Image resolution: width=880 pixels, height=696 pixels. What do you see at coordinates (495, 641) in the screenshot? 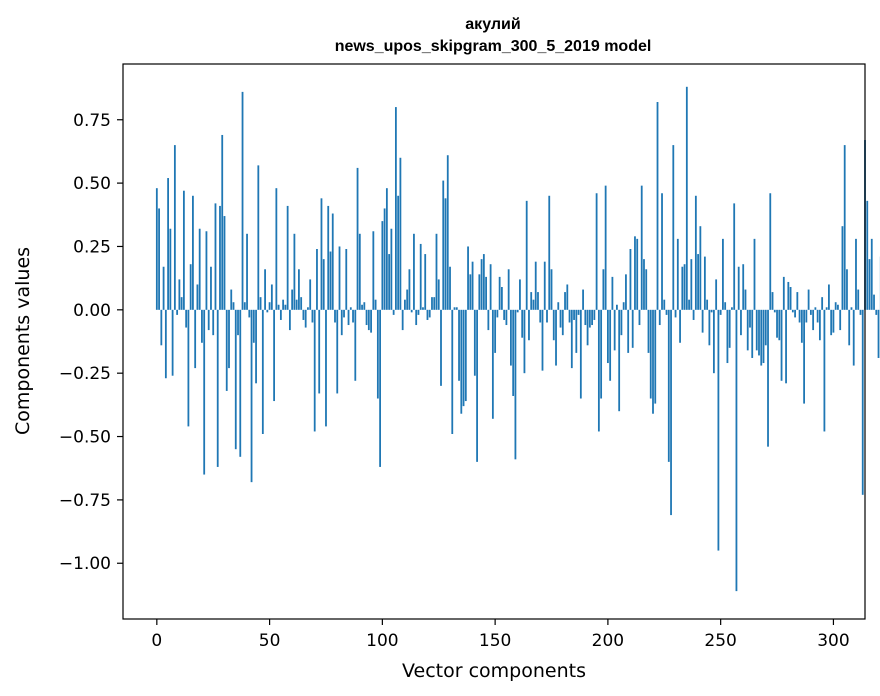
I see `x-tick-label-150: 150` at bounding box center [495, 641].